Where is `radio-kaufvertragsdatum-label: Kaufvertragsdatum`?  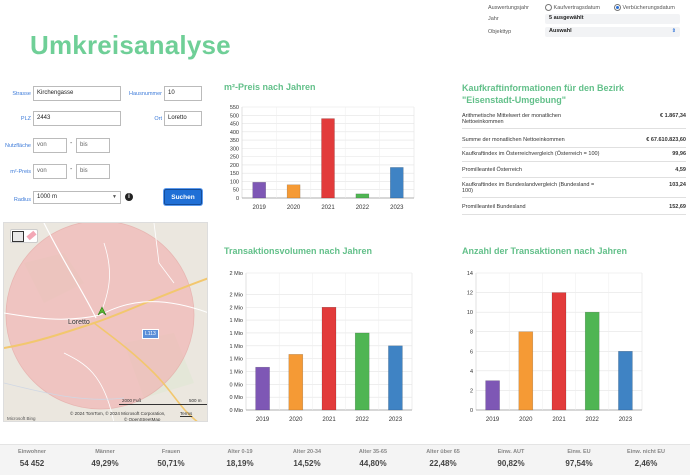 radio-kaufvertragsdatum-label: Kaufvertragsdatum is located at coordinates (576, 7).